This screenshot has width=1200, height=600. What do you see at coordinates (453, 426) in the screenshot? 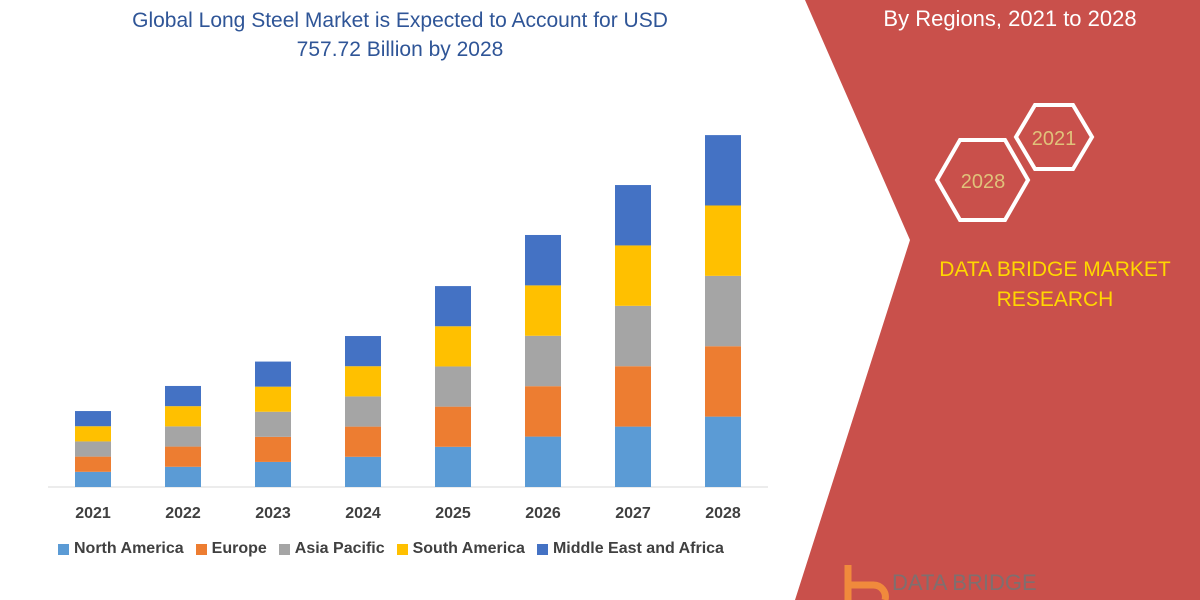
I see `bar-2025-europe` at bounding box center [453, 426].